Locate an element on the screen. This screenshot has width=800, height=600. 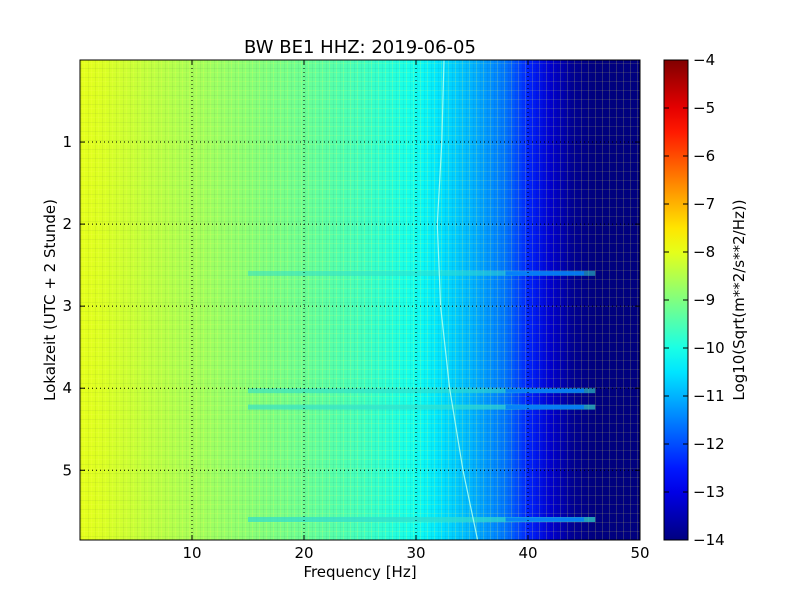
colorbar-label: Log10(Sqrt(m**2/s**2/Hz)) is located at coordinates (739, 299).